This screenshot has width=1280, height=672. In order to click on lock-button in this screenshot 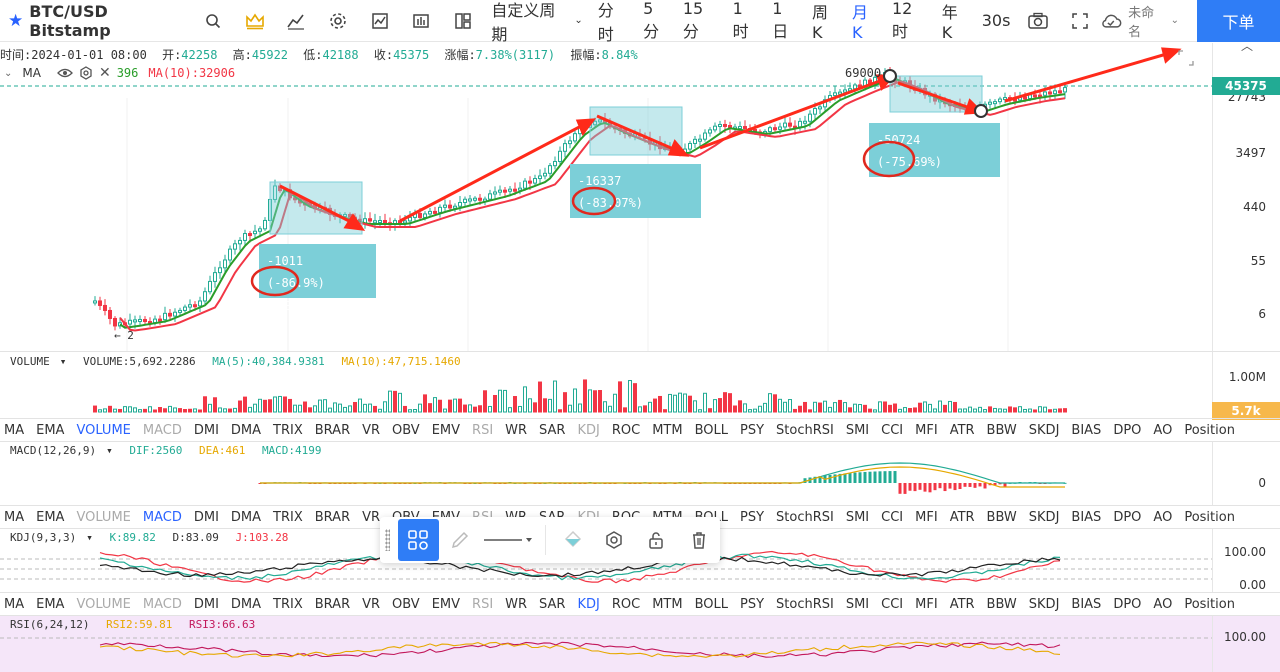, I will do `click(656, 540)`.